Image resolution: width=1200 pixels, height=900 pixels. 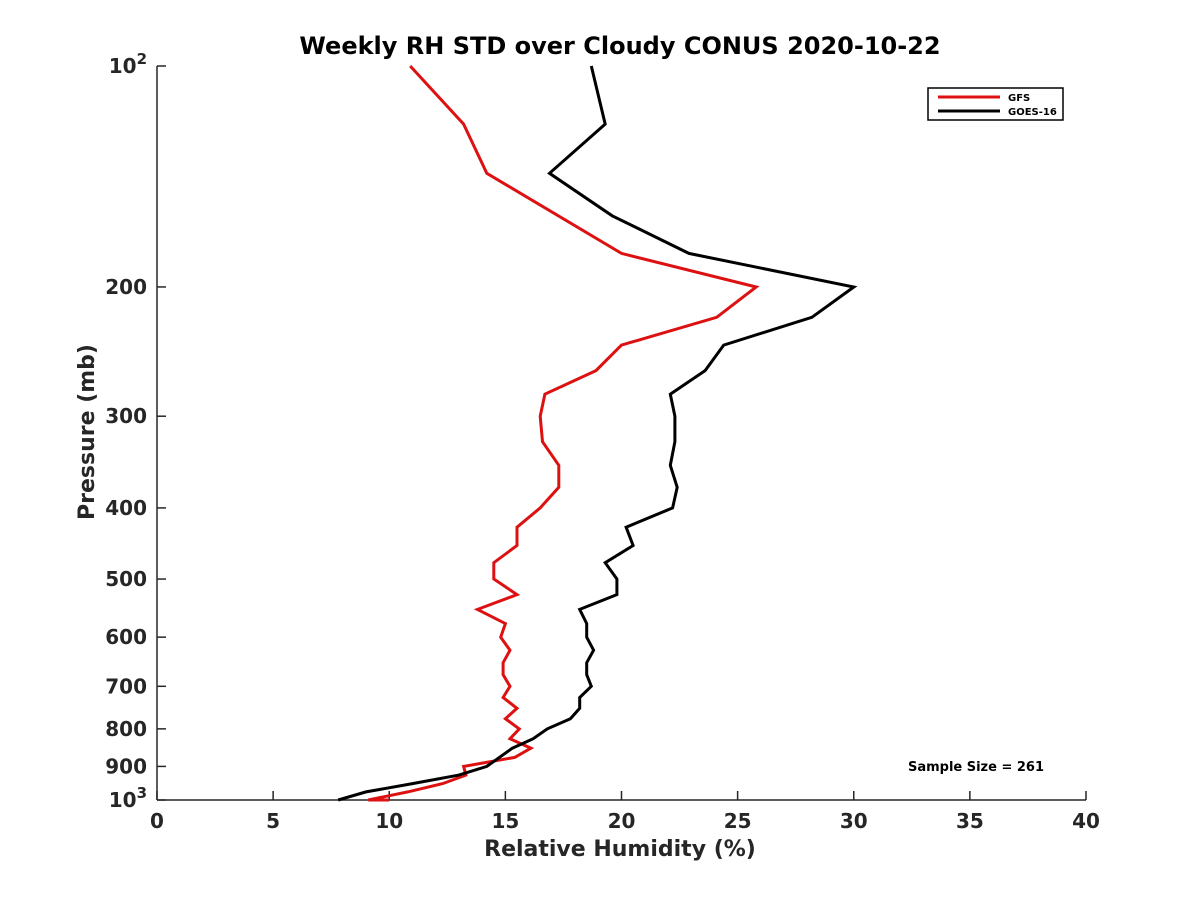 I want to click on legend-entry-label: GFS, so click(x=1019, y=98).